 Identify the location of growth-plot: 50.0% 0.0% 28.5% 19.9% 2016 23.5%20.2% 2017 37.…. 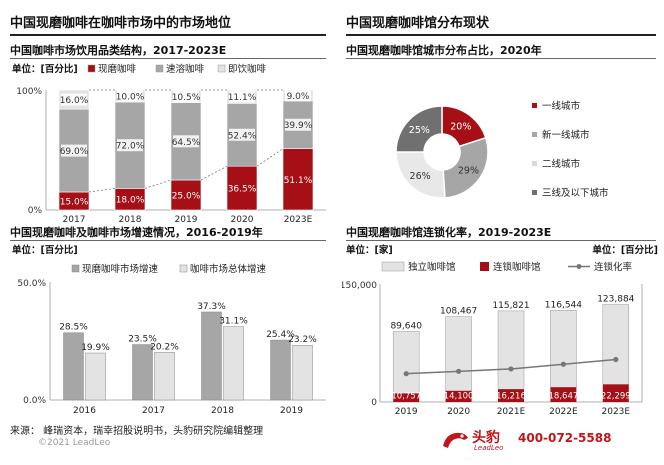
(171, 347).